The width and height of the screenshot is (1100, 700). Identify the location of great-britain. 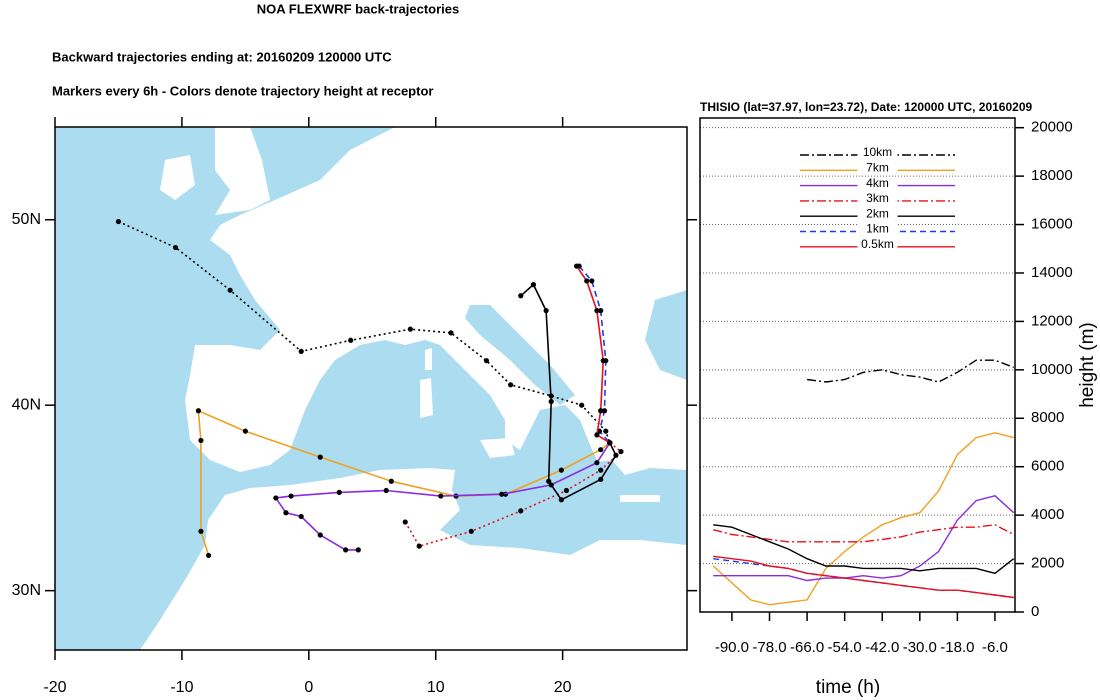
(242, 171).